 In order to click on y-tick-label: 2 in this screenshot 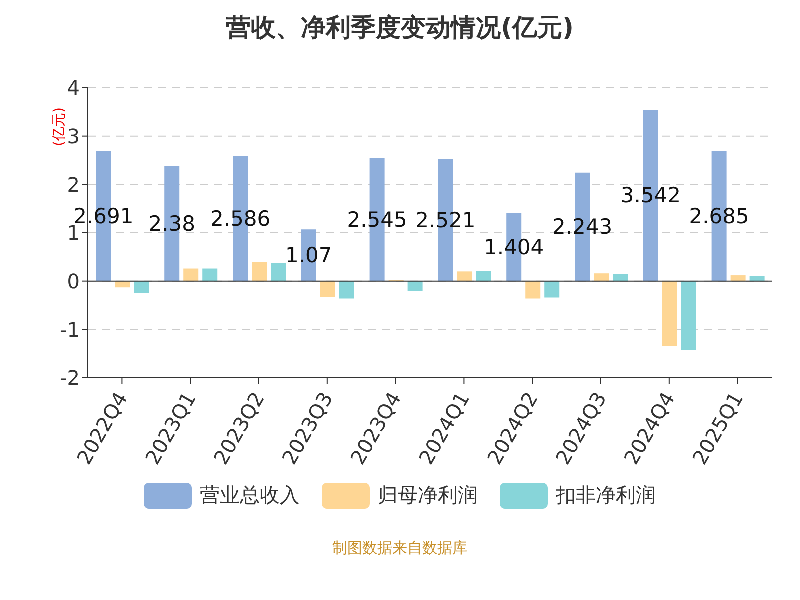, I will do `click(73, 184)`.